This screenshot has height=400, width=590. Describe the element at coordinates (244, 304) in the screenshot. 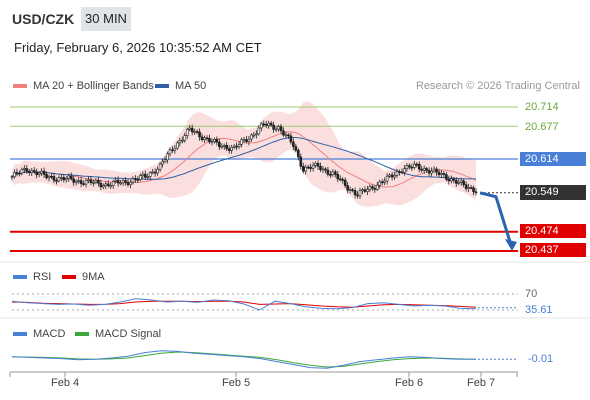

I see `rsi-line` at that location.